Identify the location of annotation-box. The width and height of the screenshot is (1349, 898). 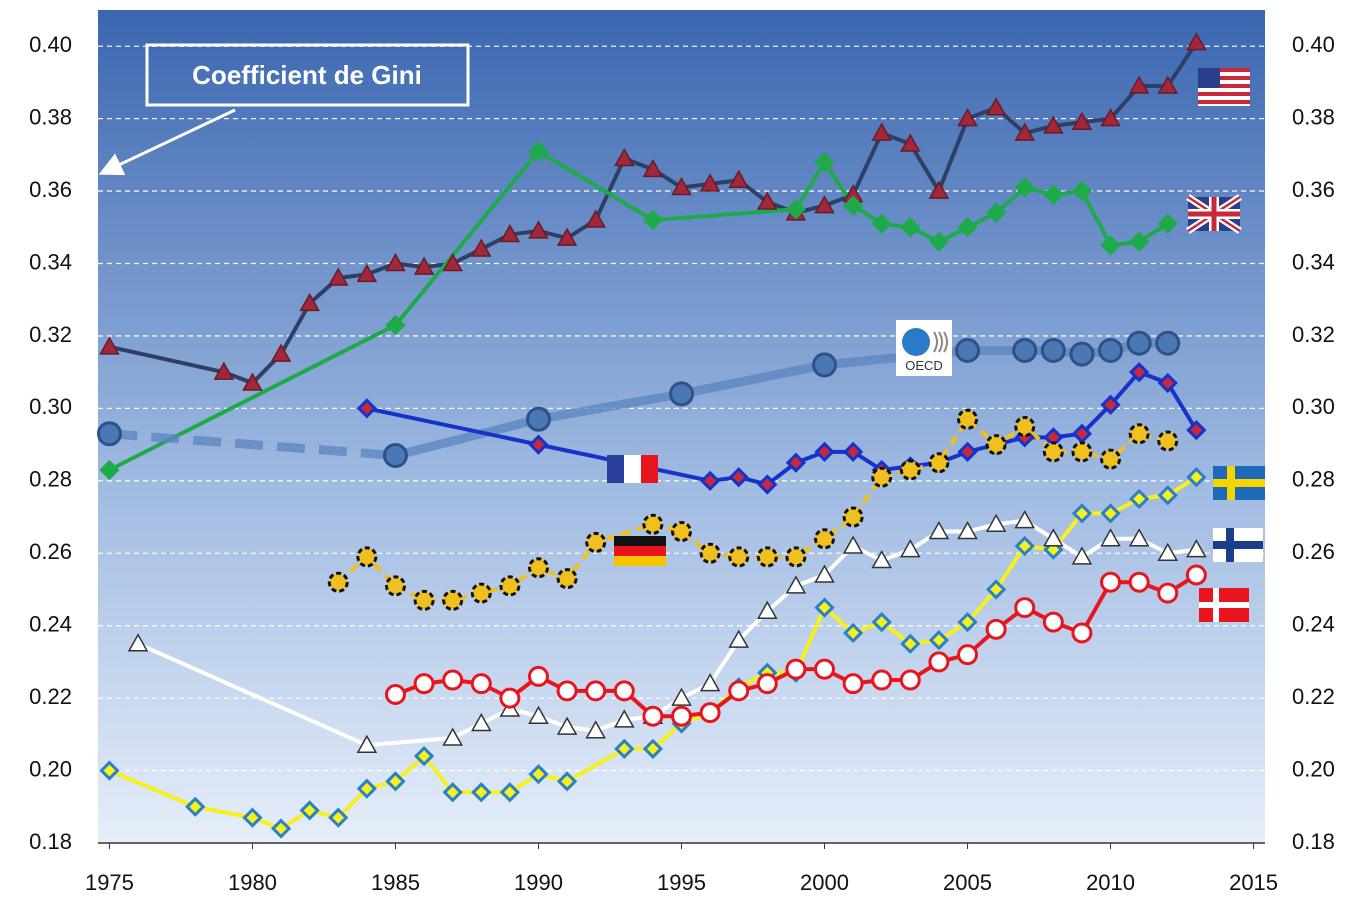
(307, 75).